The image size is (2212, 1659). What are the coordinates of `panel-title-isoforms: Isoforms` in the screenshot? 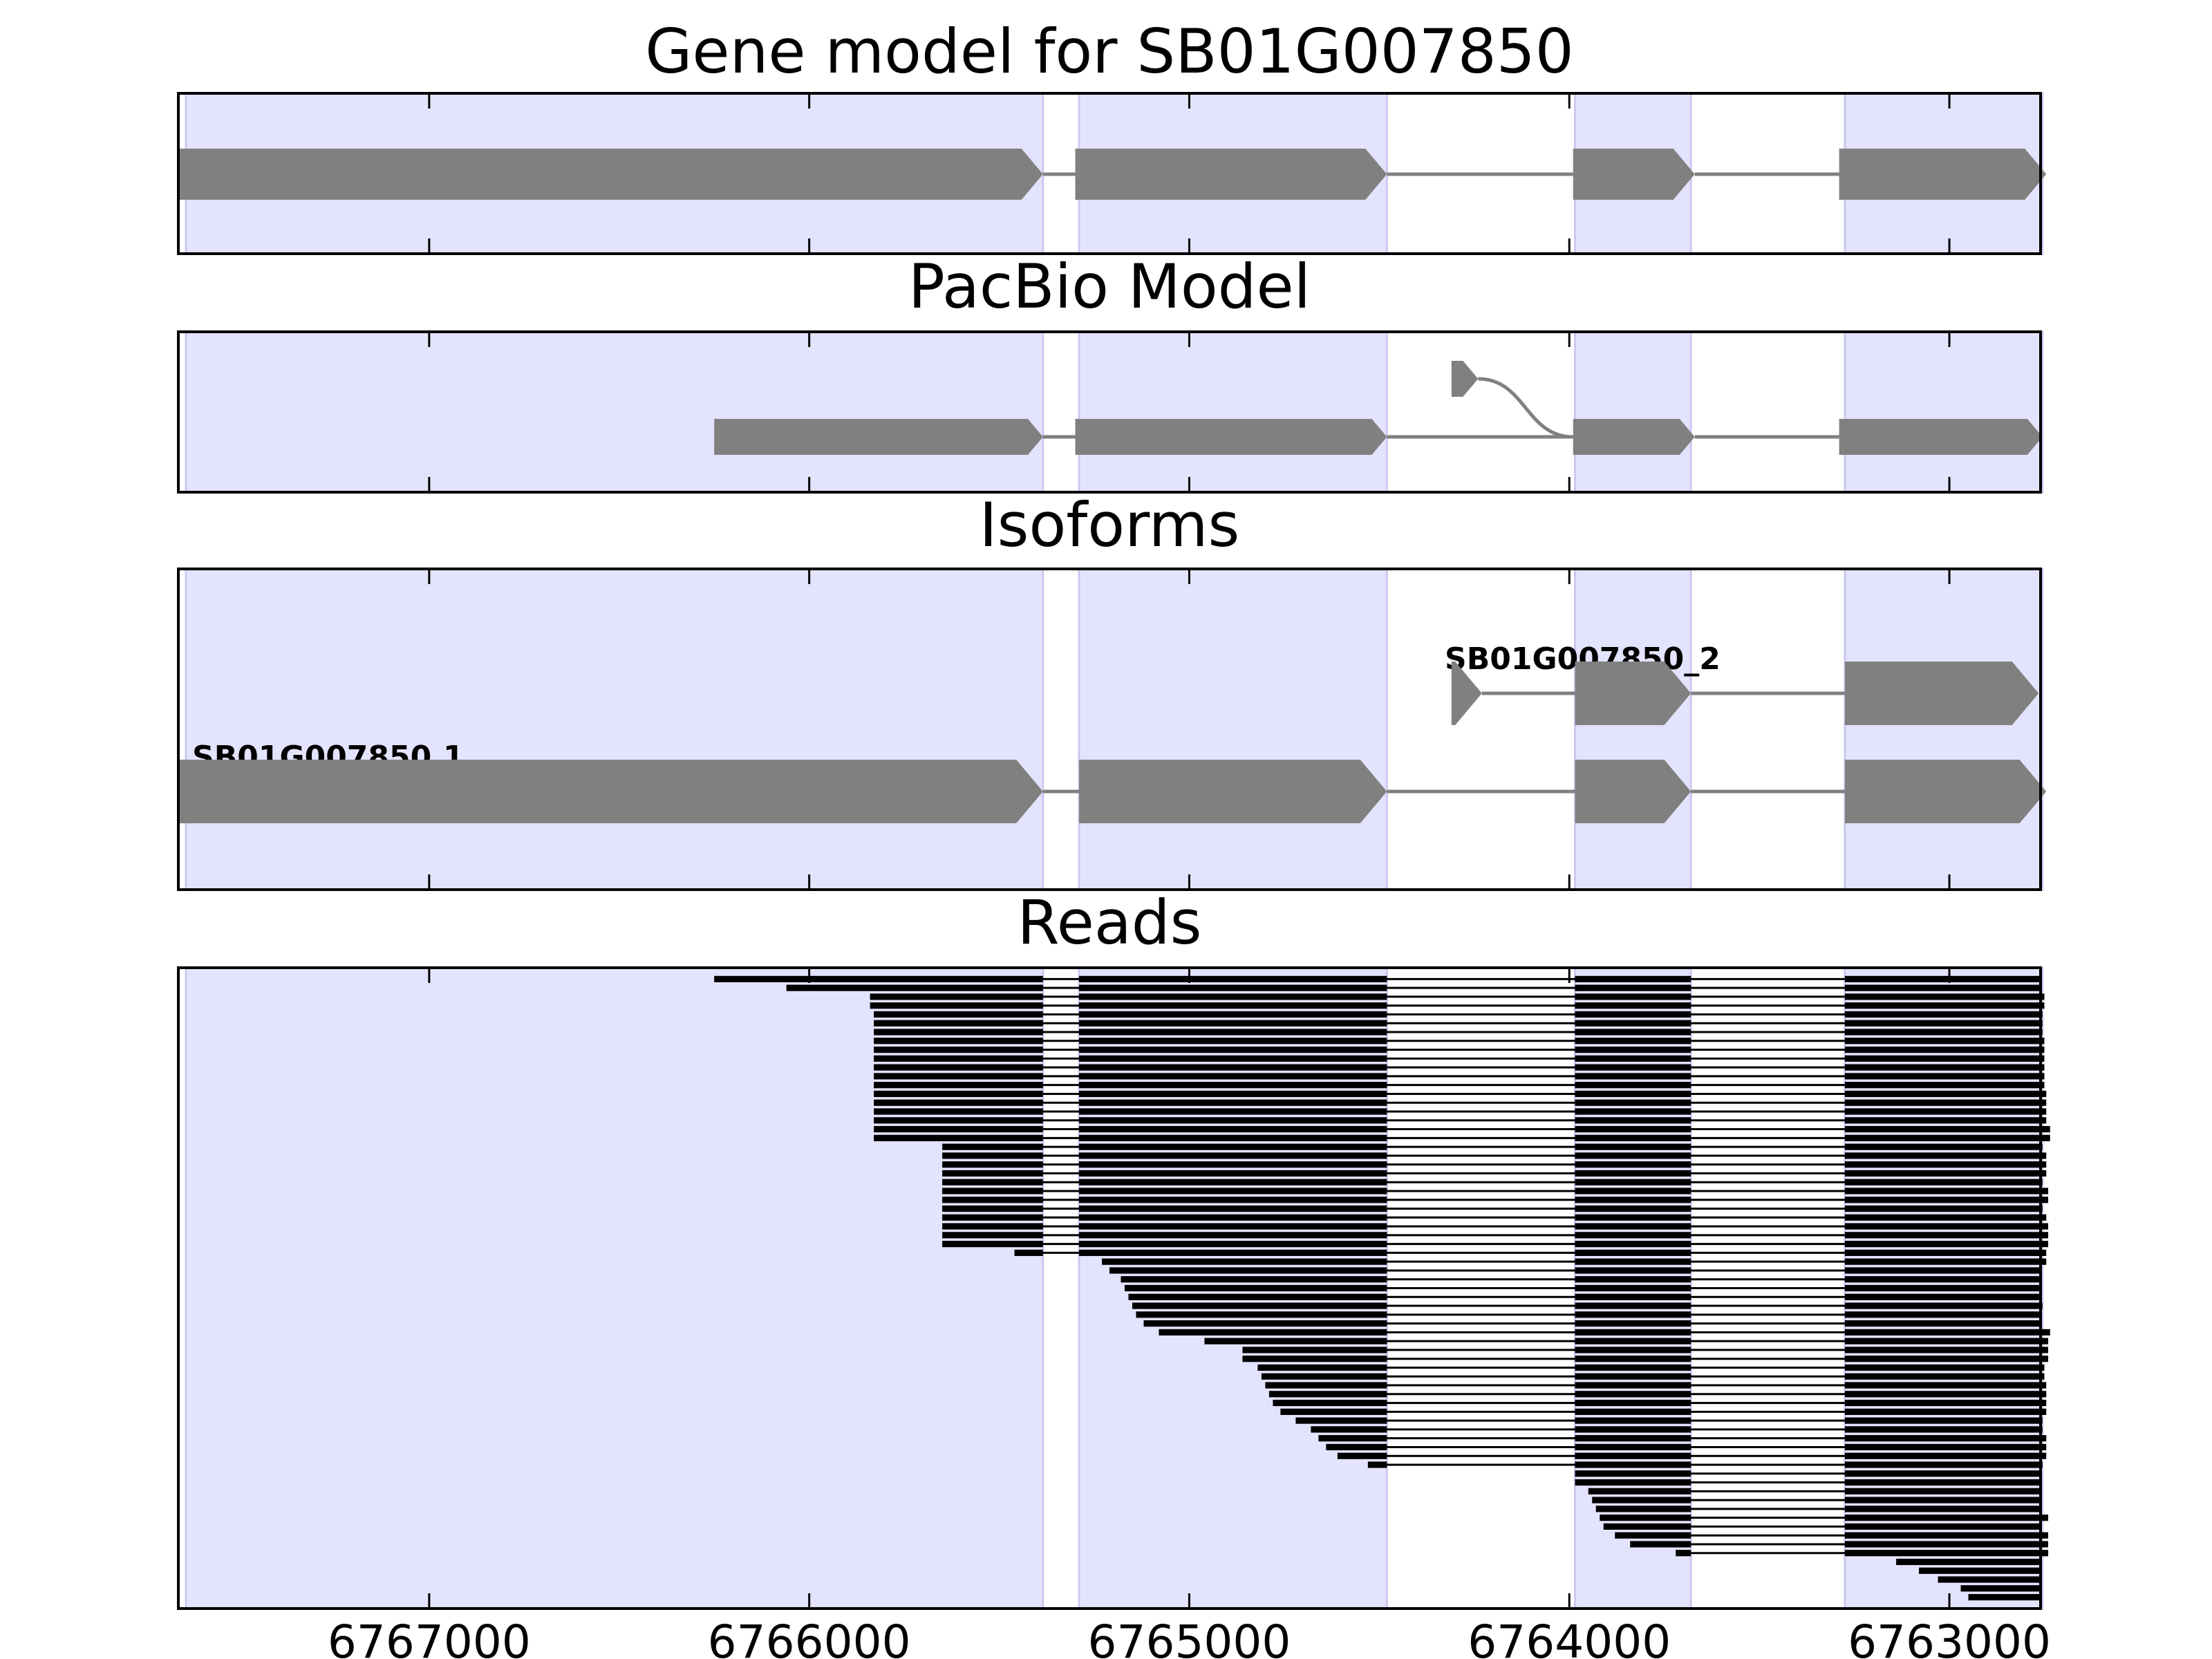 It's located at (1110, 525).